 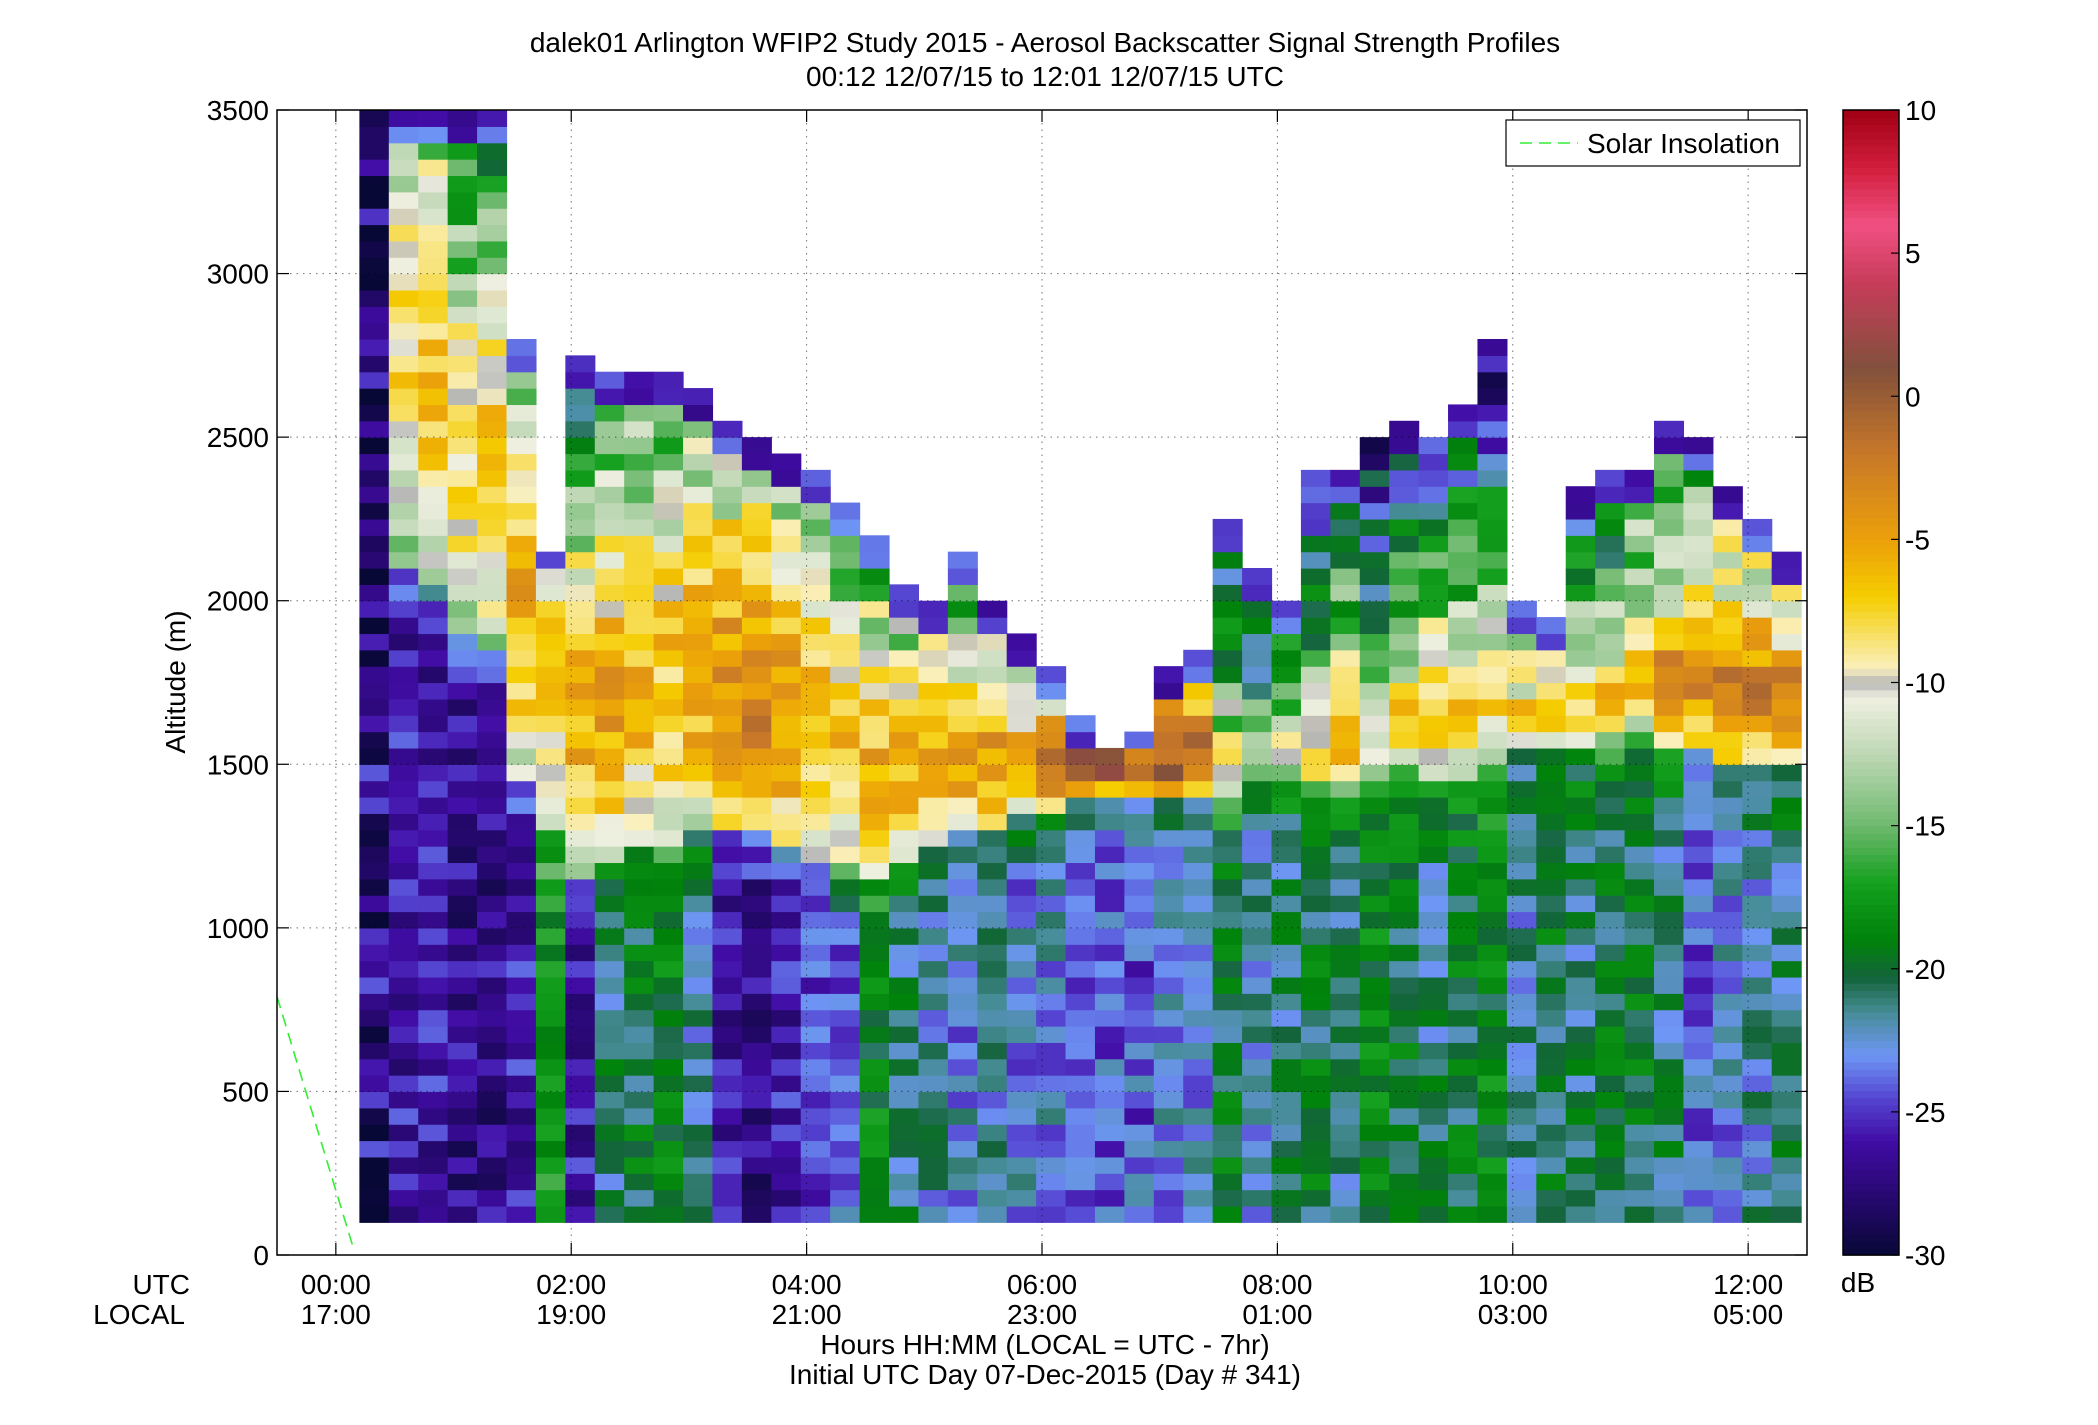 What do you see at coordinates (1042, 1314) in the screenshot?
I see `x-tick-label-local: 23:00` at bounding box center [1042, 1314].